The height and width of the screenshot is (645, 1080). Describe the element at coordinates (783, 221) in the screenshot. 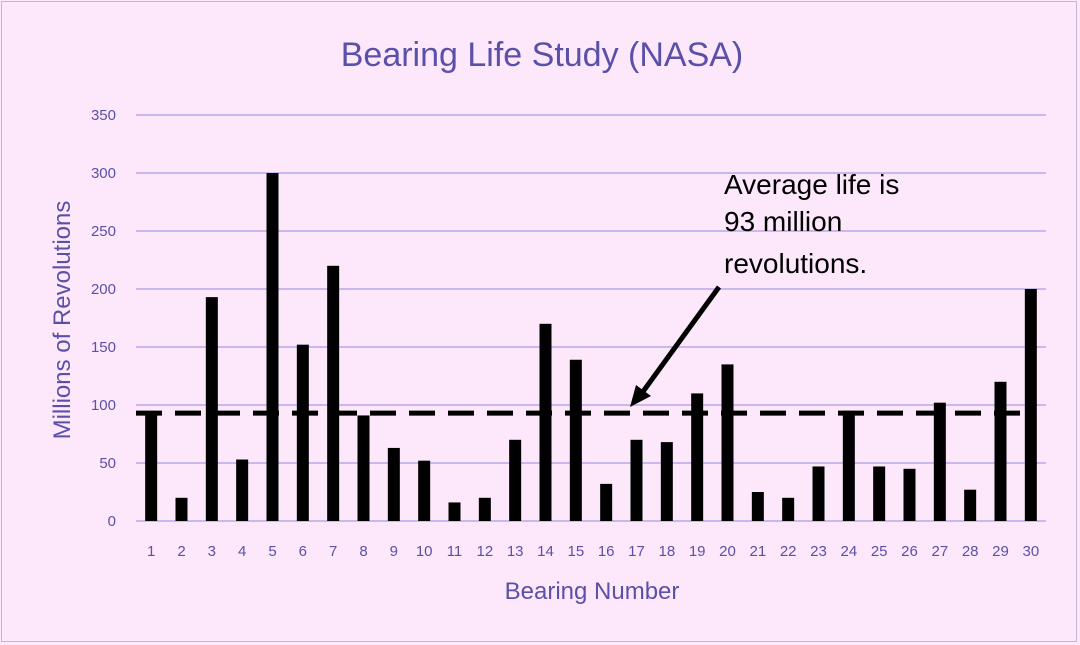

I see `annotation-line-2: 93 million` at that location.